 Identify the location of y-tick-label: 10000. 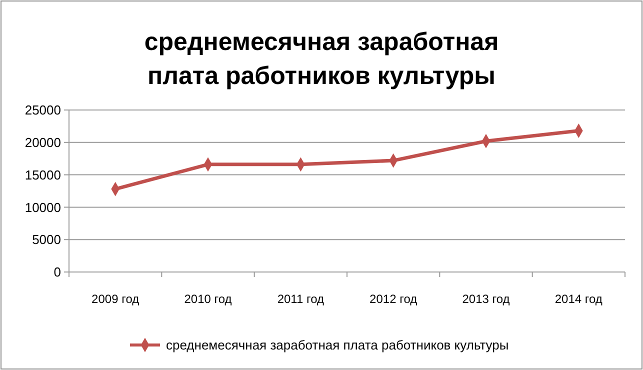
(42, 207).